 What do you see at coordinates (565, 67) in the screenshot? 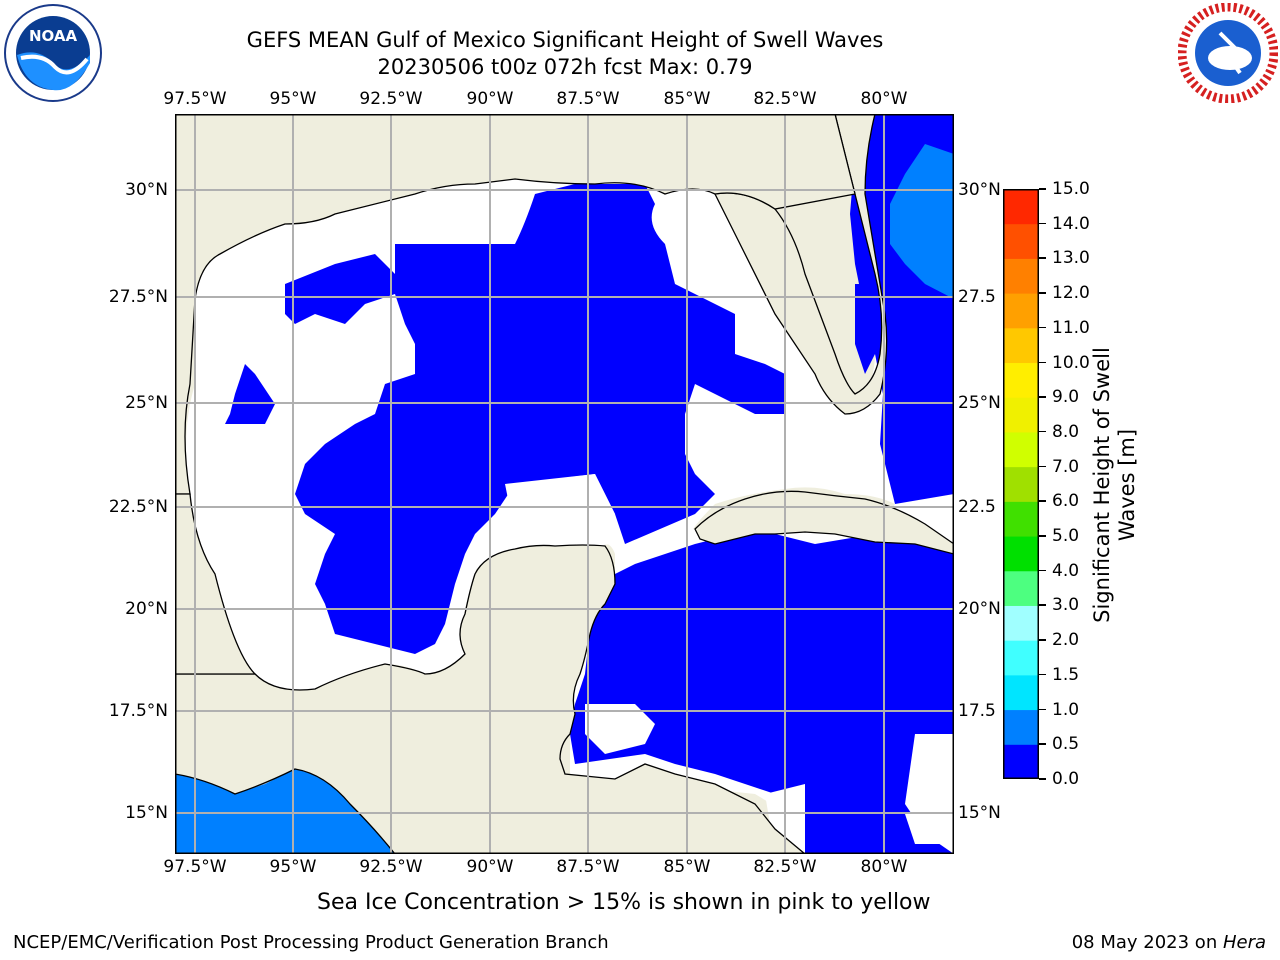
I see `title-line-2: 20230506 t00z 072h fcst Max: 0.79` at bounding box center [565, 67].